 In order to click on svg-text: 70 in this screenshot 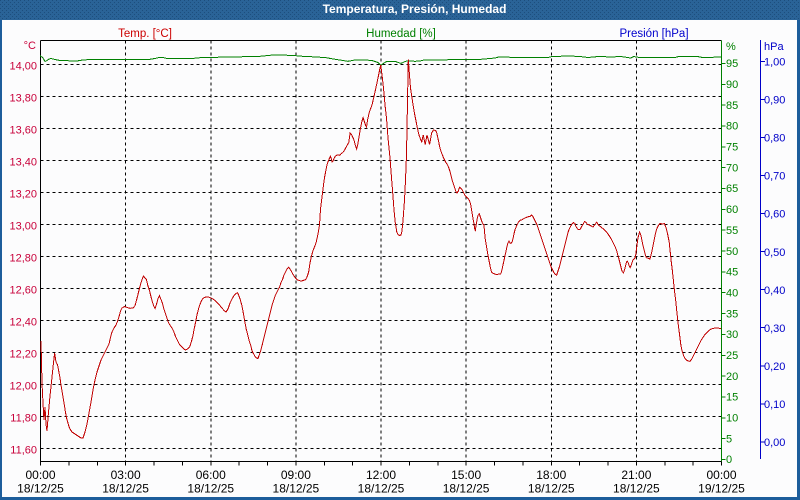, I will do `click(732, 168)`.